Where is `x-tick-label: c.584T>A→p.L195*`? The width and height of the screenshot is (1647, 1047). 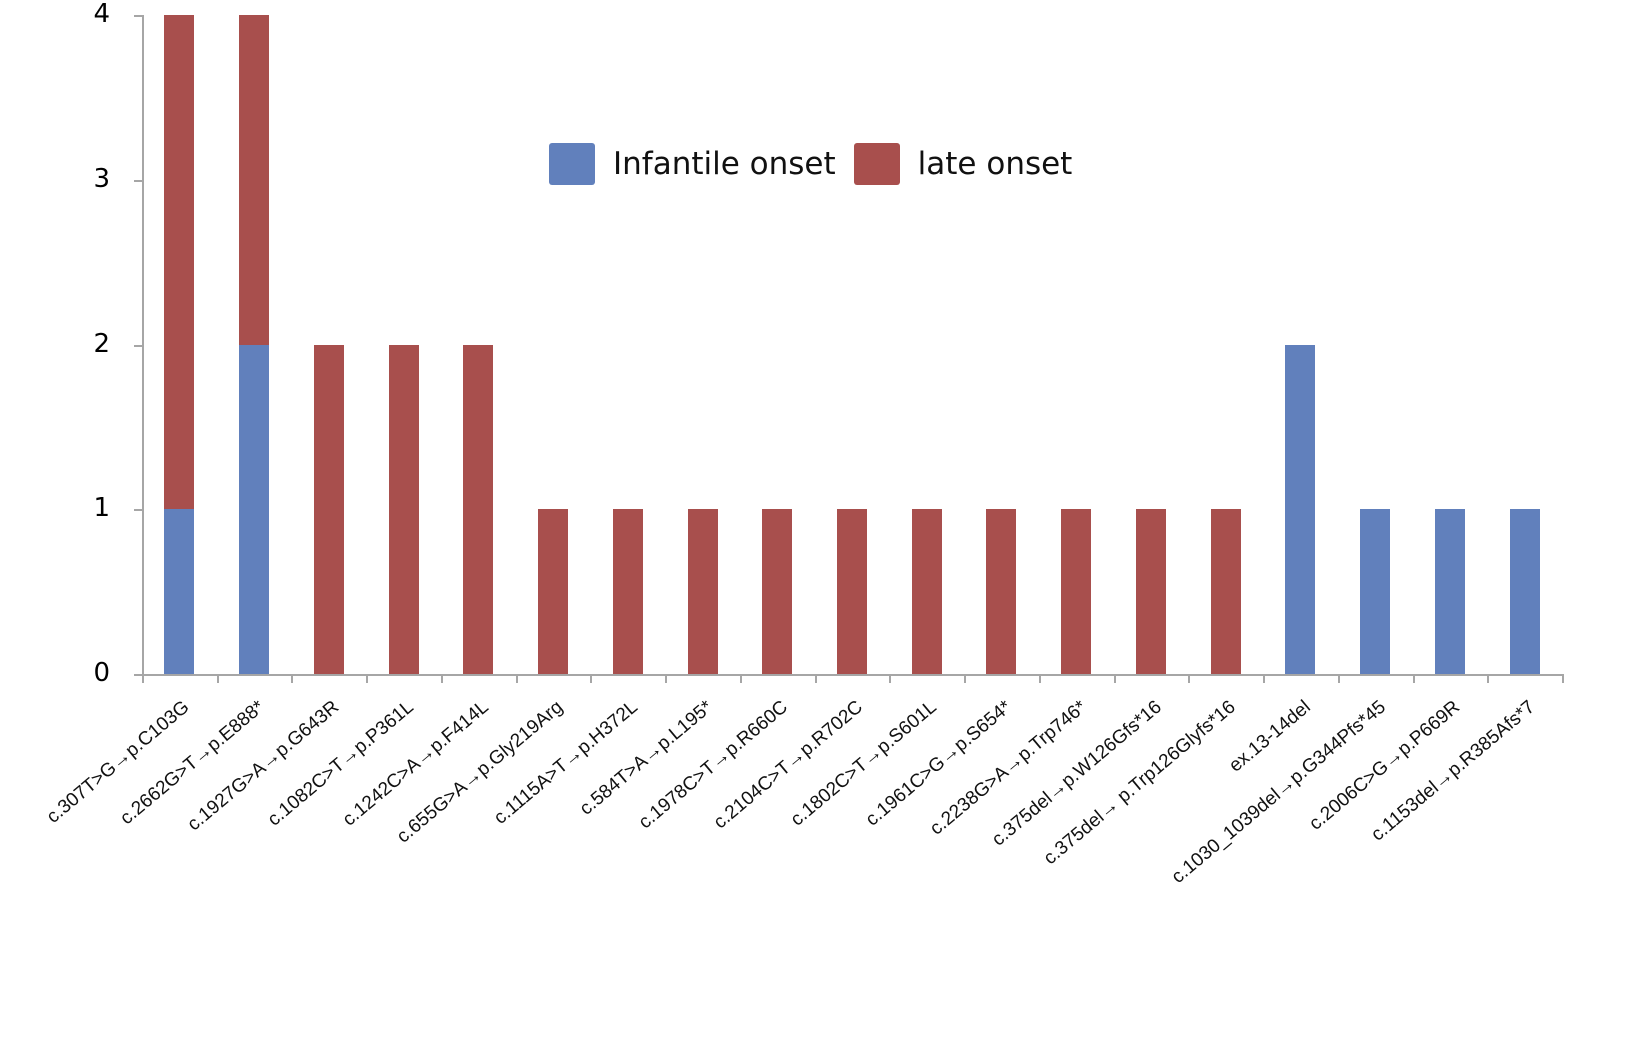
x-tick-label: c.584T>A→p.L195* is located at coordinates (646, 758).